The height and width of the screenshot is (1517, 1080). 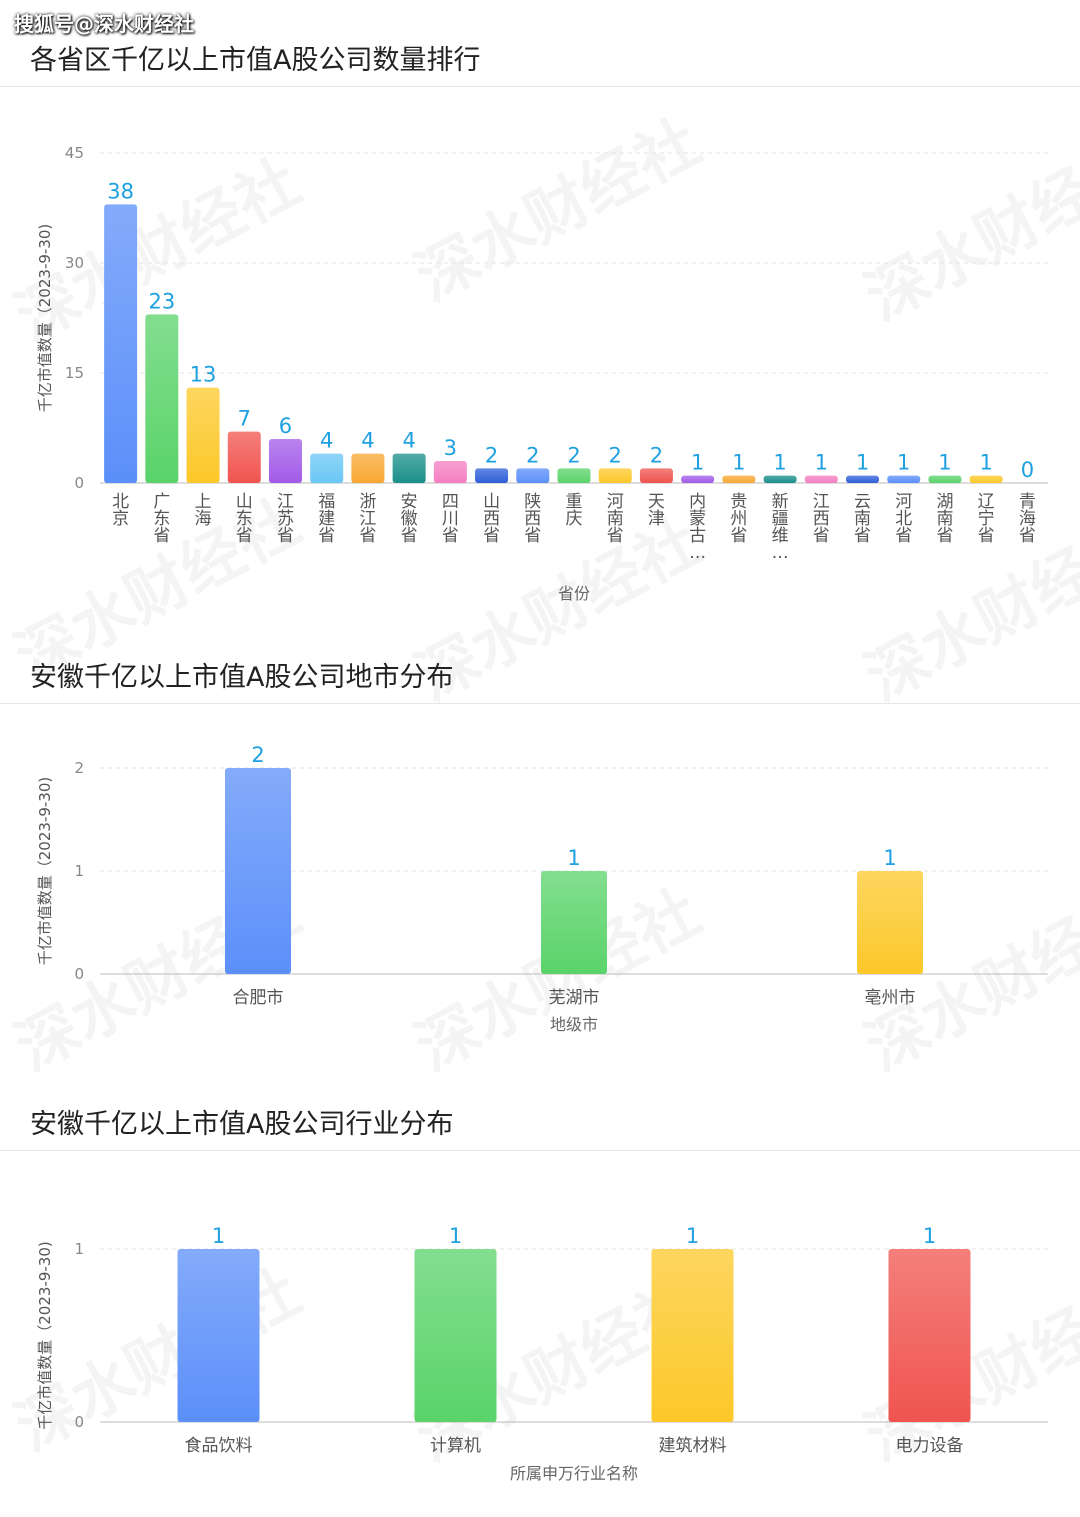 I want to click on y-tick-label: 2, so click(x=79, y=768).